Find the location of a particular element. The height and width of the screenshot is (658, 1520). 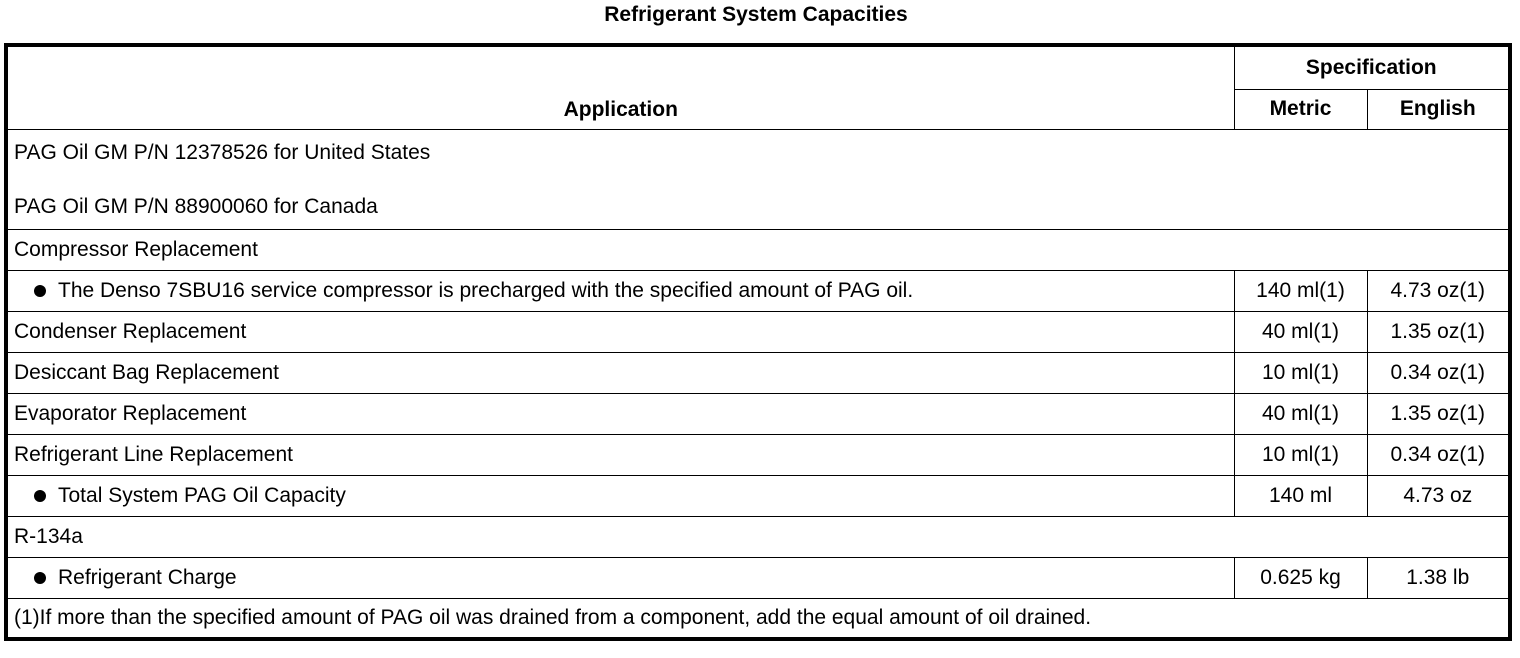

row-metric: 0.625 kg is located at coordinates (1300, 577).